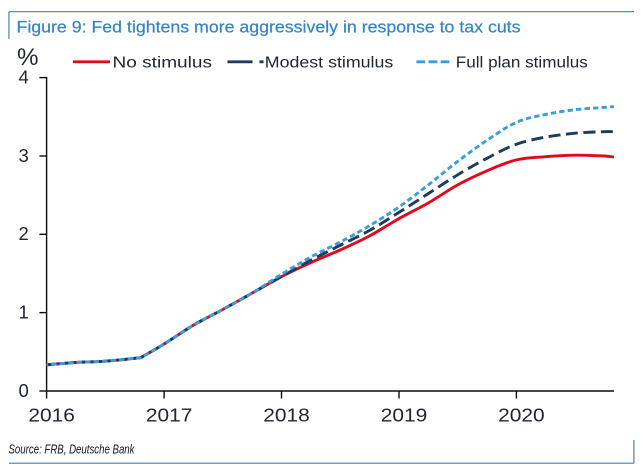 The height and width of the screenshot is (474, 644). Describe the element at coordinates (24, 77) in the screenshot. I see `svg-text: 4` at that location.